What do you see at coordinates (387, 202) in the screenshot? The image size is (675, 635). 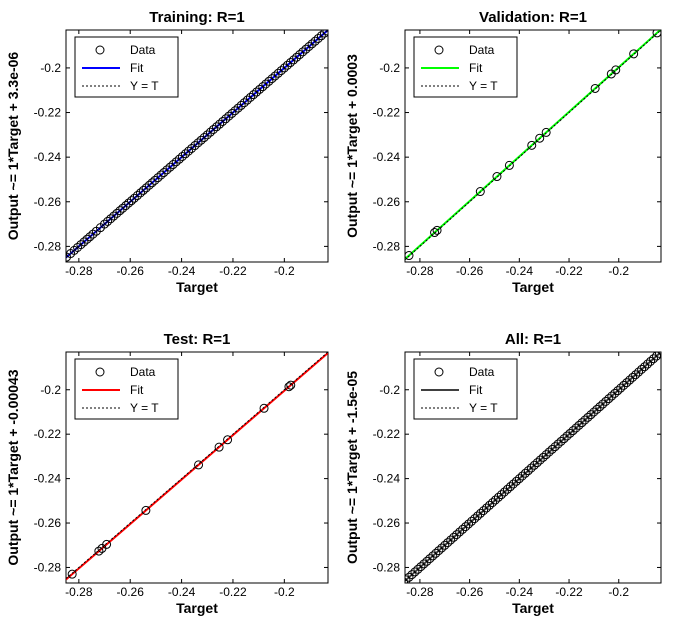 I see `y-tick-label: -0.26` at bounding box center [387, 202].